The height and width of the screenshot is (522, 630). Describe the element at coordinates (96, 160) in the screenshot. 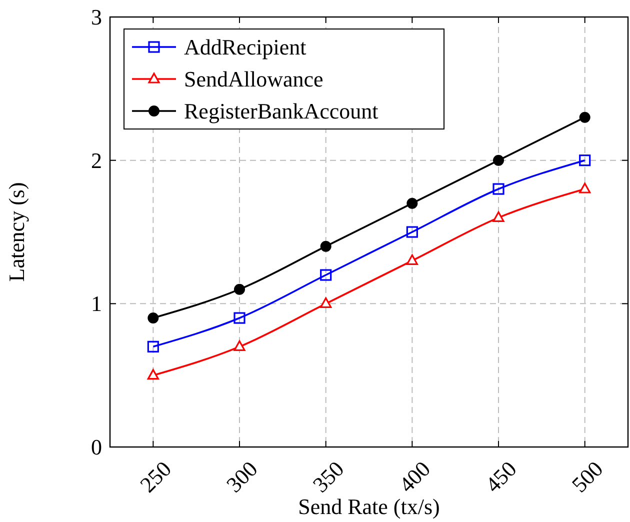

I see `y-tick-label: 2` at that location.